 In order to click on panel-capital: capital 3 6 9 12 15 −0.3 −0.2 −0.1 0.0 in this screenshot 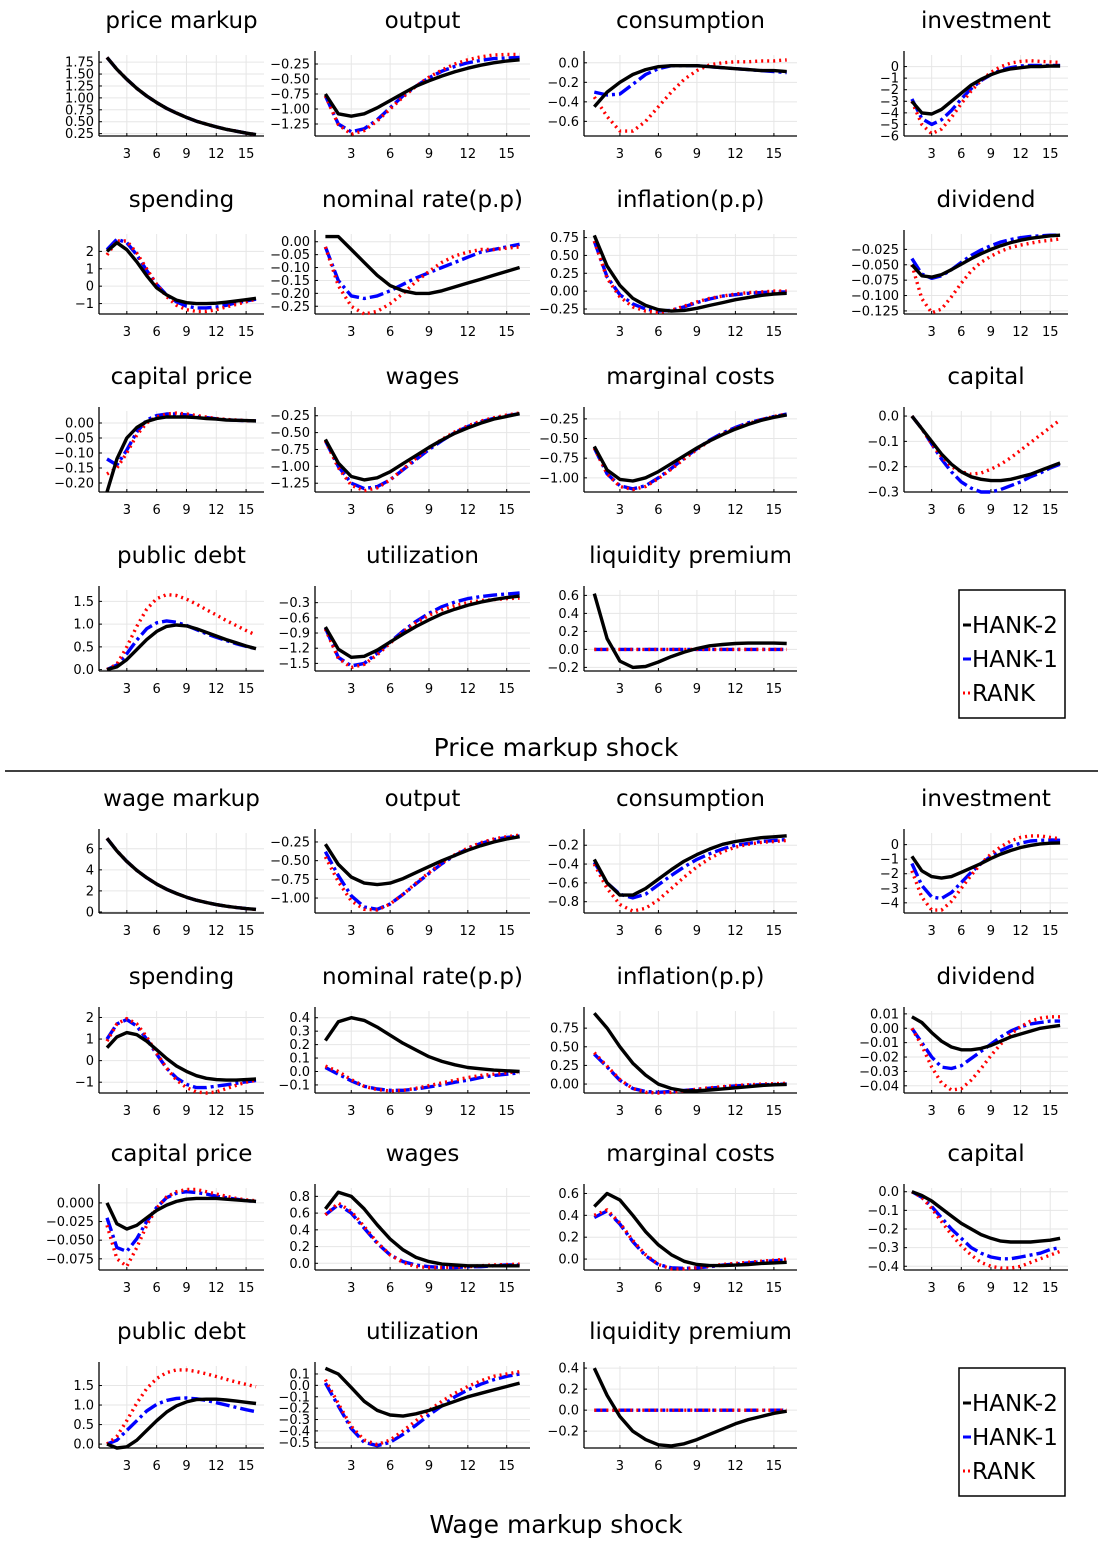, I will do `click(967, 441)`.